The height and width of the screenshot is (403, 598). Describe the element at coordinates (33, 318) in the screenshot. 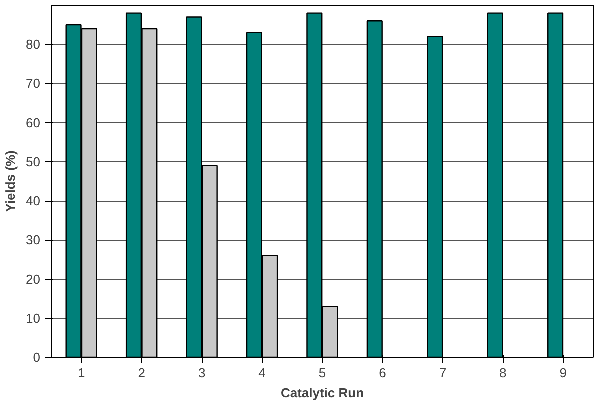

I see `y-tick-label: 10` at that location.